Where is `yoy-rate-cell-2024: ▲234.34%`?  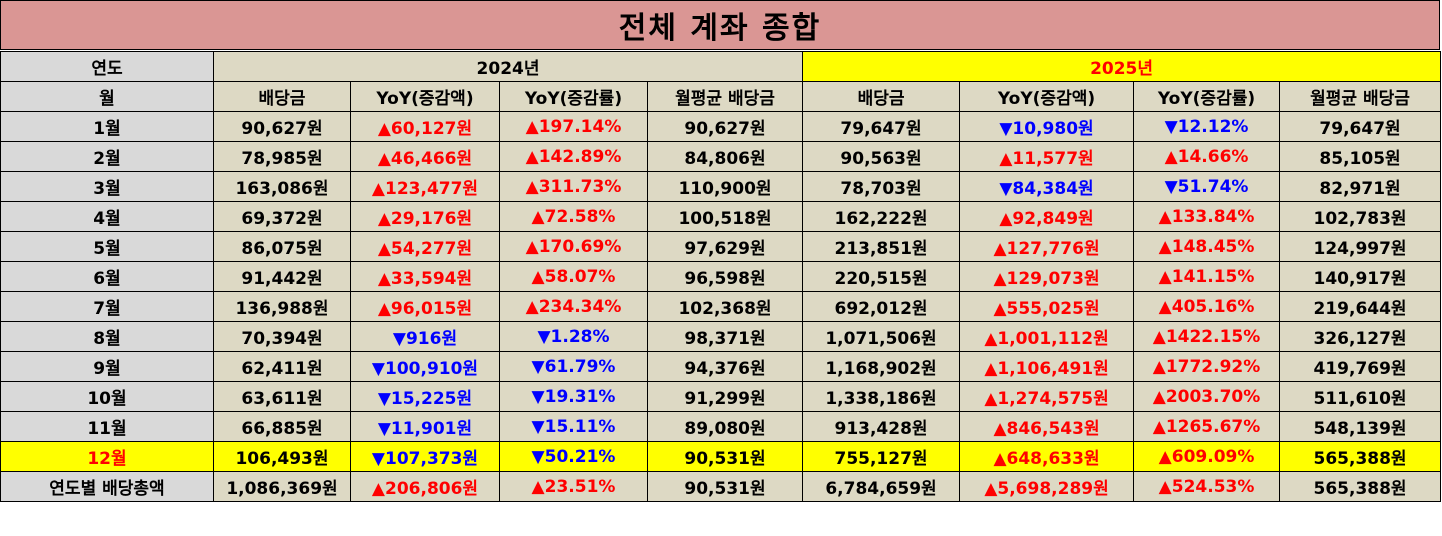
yoy-rate-cell-2024: ▲234.34% is located at coordinates (573, 306).